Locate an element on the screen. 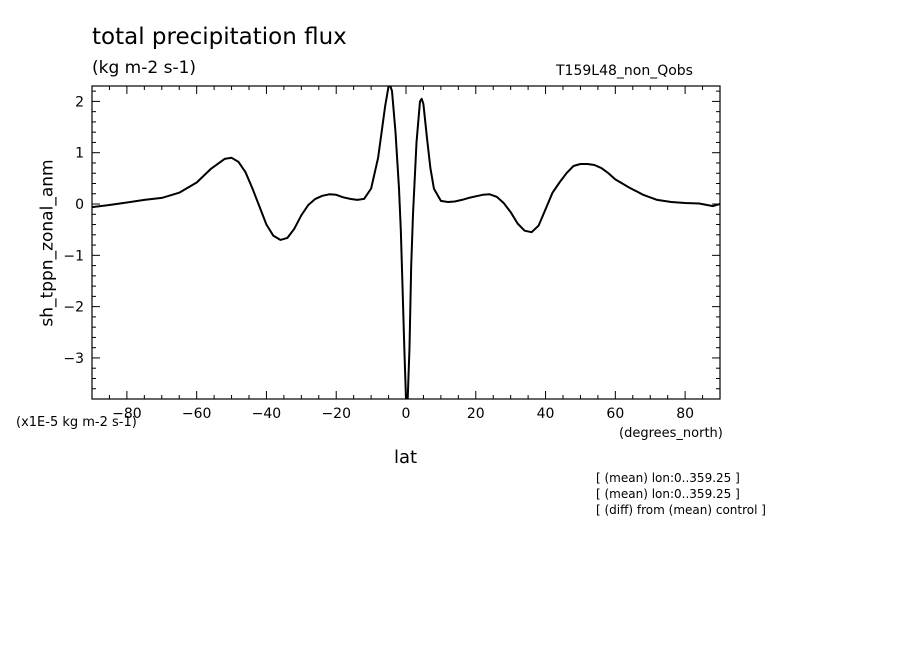 The image size is (904, 654). y-tick-label: 2 is located at coordinates (79, 102).